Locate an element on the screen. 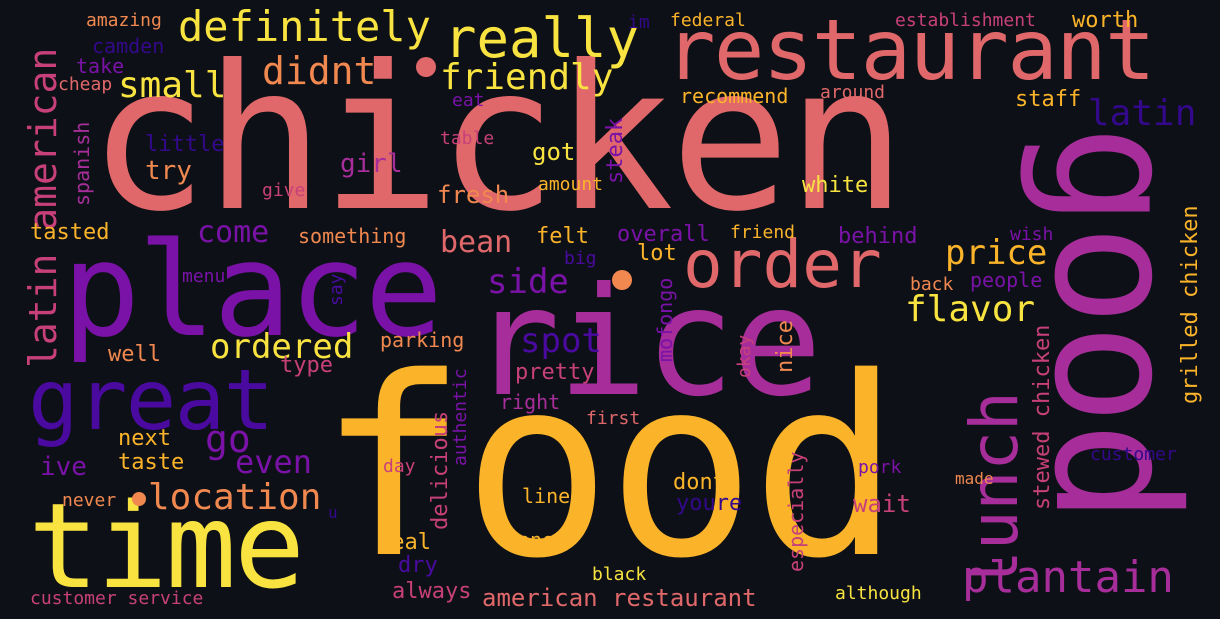 This screenshot has height=619, width=1220. word-came: came is located at coordinates (732, 148).